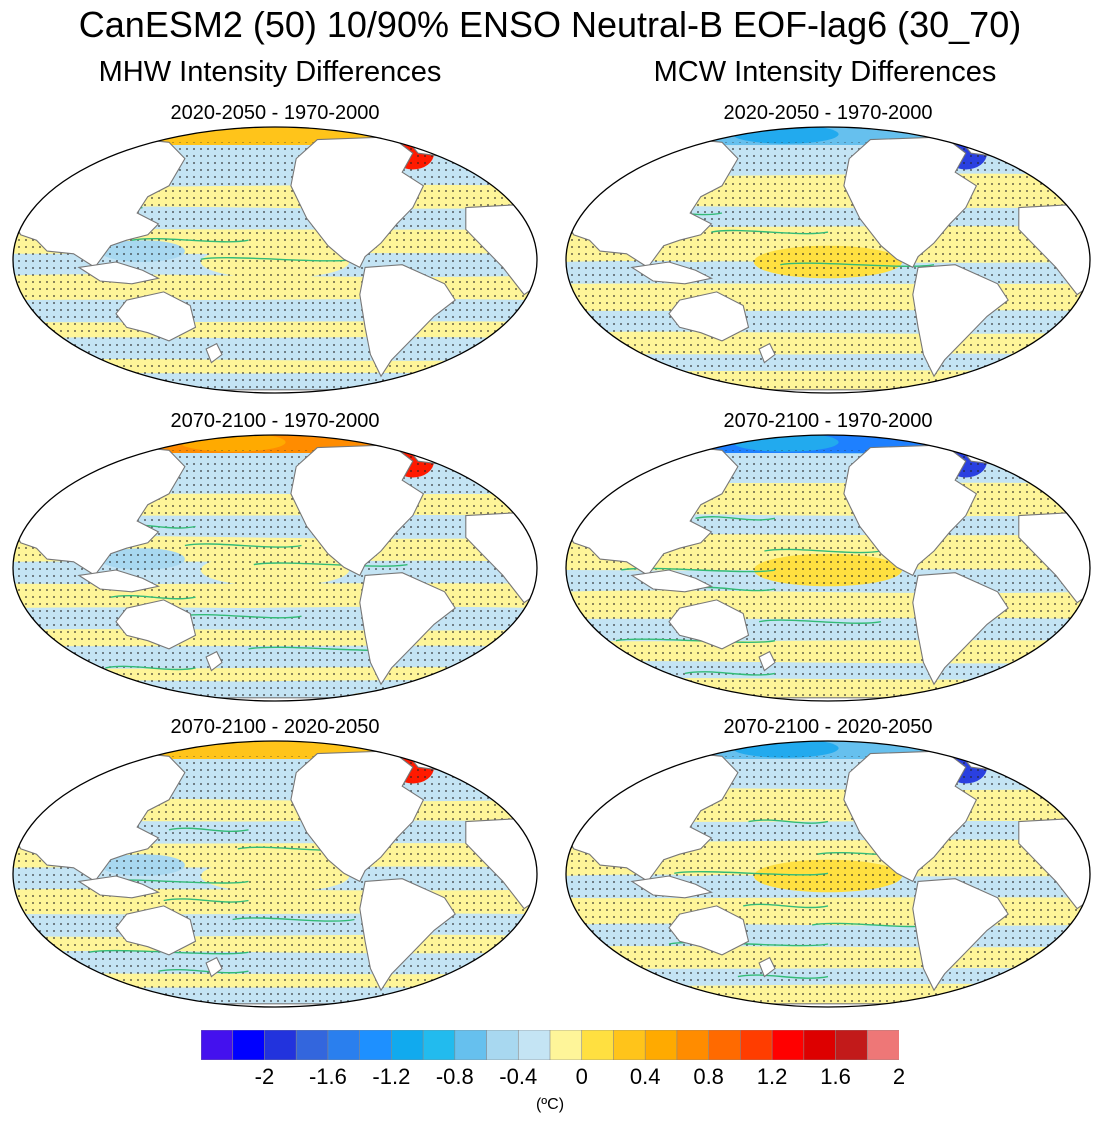 The width and height of the screenshot is (1100, 1128). I want to click on map-panel-mcw-2: 2070-2100 - 1970-2000, so click(828, 560).